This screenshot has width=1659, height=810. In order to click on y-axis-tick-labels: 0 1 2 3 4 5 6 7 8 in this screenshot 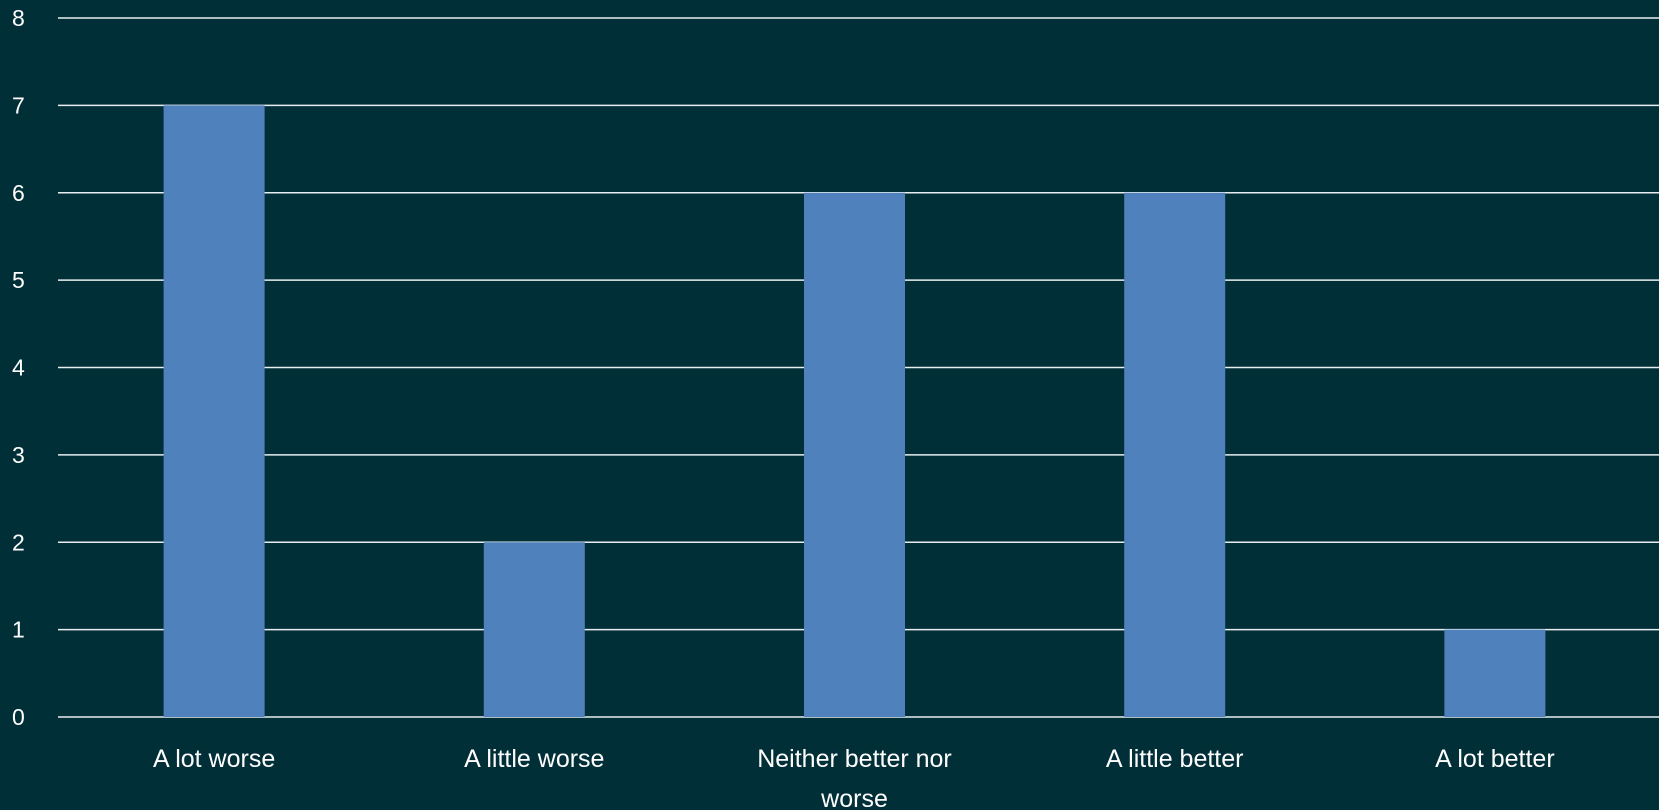, I will do `click(18, 367)`.